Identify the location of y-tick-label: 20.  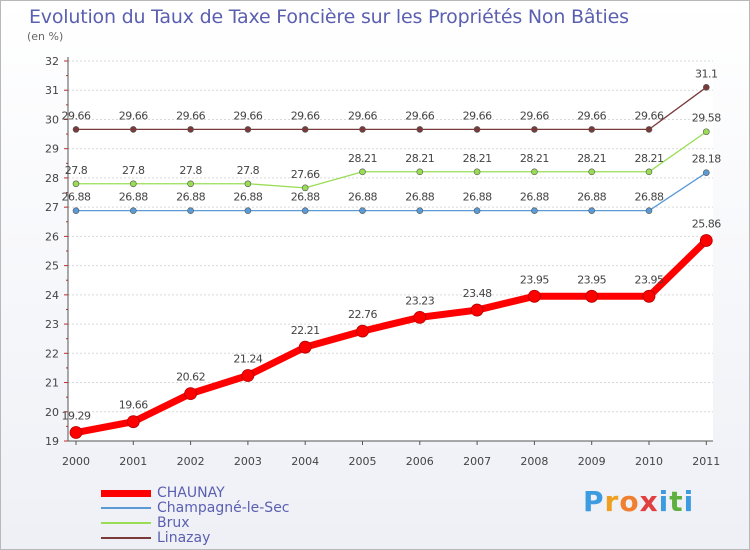
(52, 412).